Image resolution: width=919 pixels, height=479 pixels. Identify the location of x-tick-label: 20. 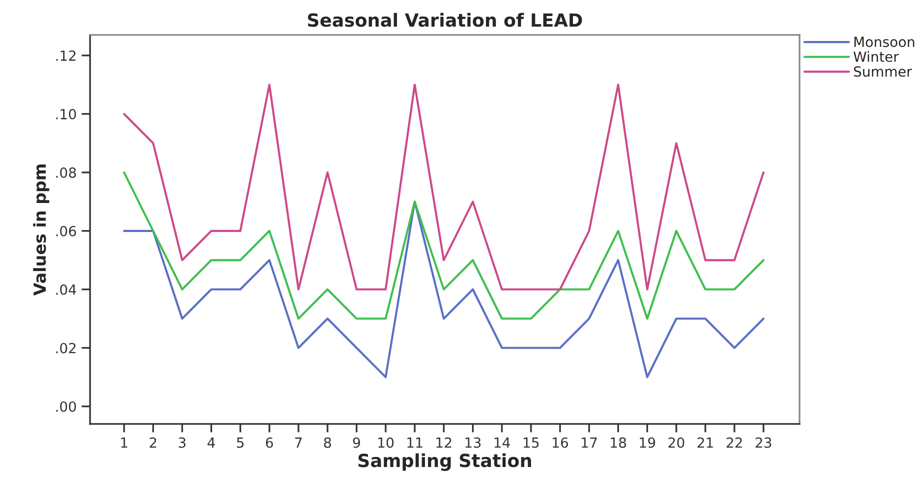
(676, 442).